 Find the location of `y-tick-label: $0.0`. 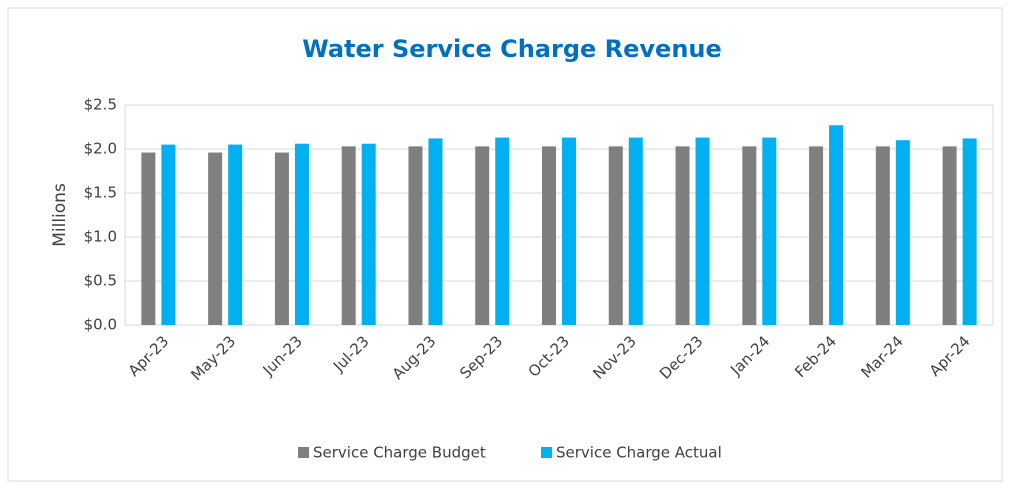

y-tick-label: $0.0 is located at coordinates (100, 325).